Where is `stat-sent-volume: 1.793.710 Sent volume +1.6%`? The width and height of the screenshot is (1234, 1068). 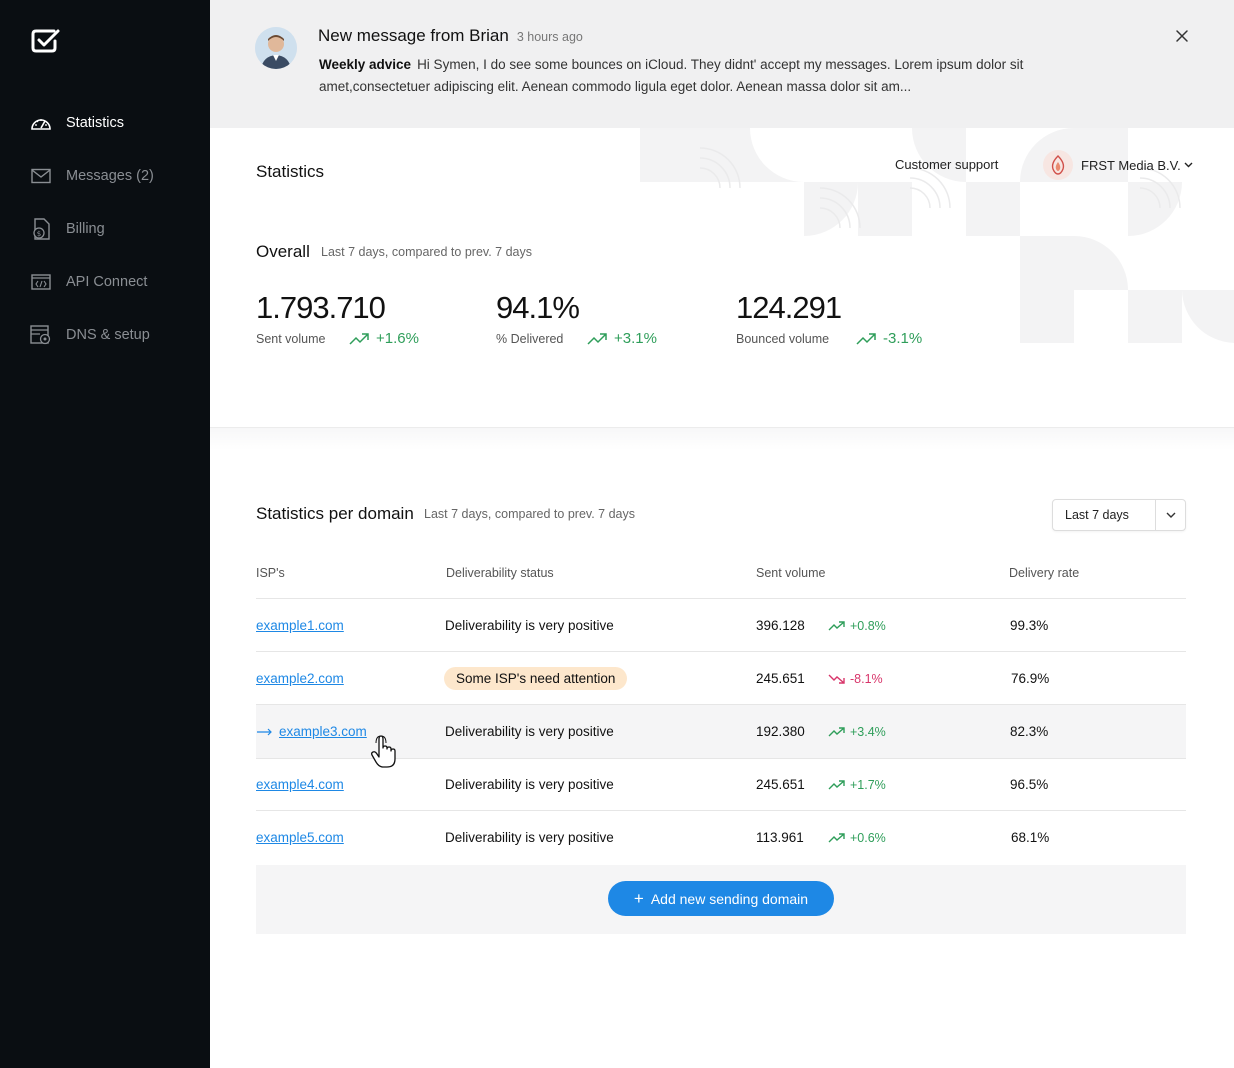
stat-sent-volume: 1.793.710 Sent volume +1.6% is located at coordinates (337, 318).